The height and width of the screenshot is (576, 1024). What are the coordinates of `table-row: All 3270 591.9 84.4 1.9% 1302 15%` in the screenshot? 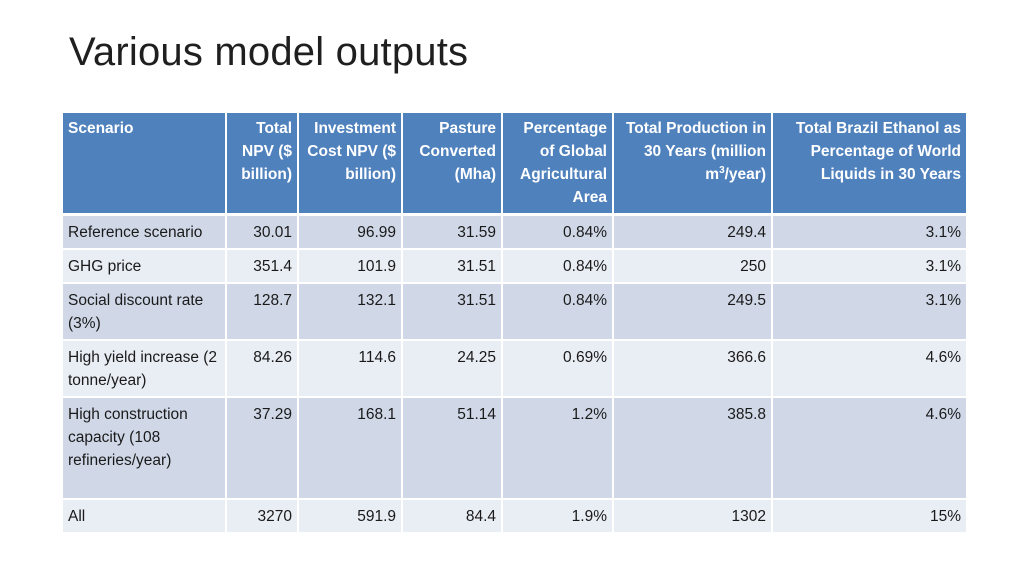 It's located at (514, 516).